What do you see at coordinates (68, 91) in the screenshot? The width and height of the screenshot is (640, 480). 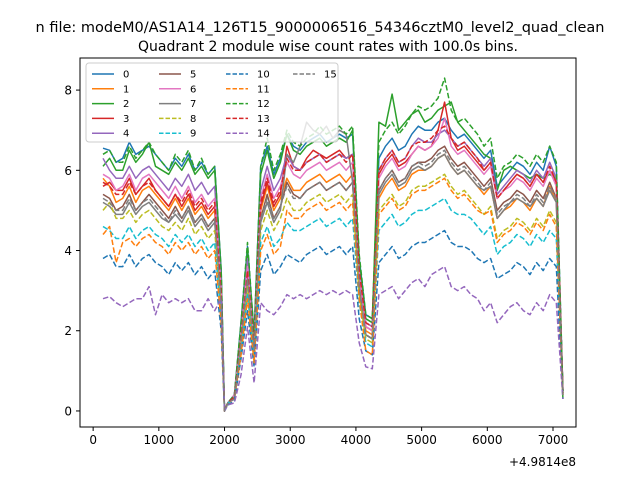 I see `y-tick-label: 8` at bounding box center [68, 91].